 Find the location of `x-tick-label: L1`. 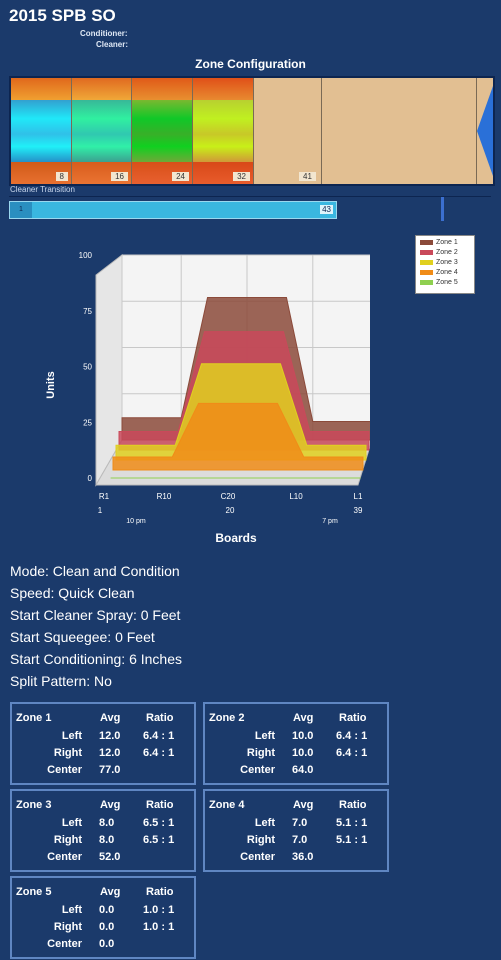

x-tick-label: L1 is located at coordinates (358, 496).